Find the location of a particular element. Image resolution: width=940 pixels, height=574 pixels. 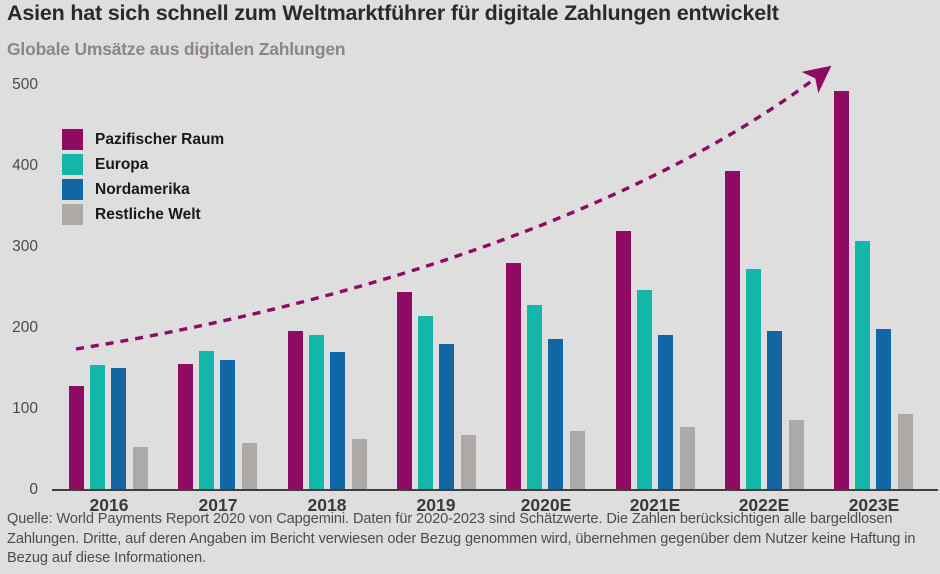

legend-label: Restliche Welt is located at coordinates (148, 214).